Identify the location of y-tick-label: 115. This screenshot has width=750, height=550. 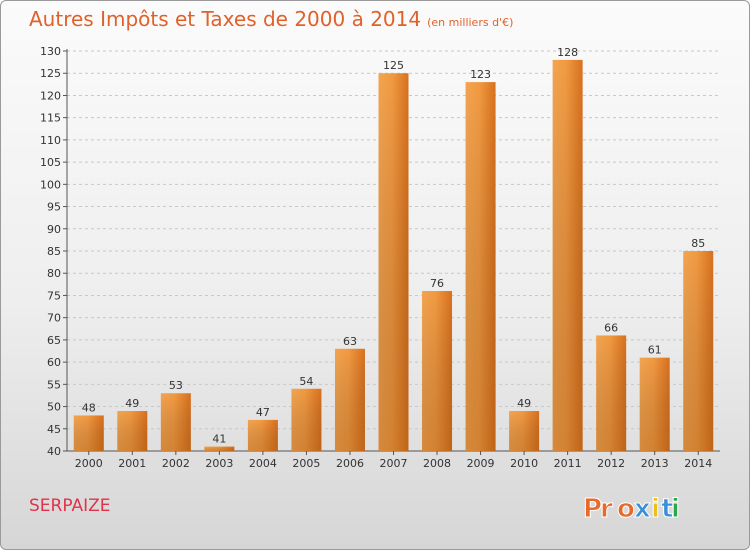
(50, 118).